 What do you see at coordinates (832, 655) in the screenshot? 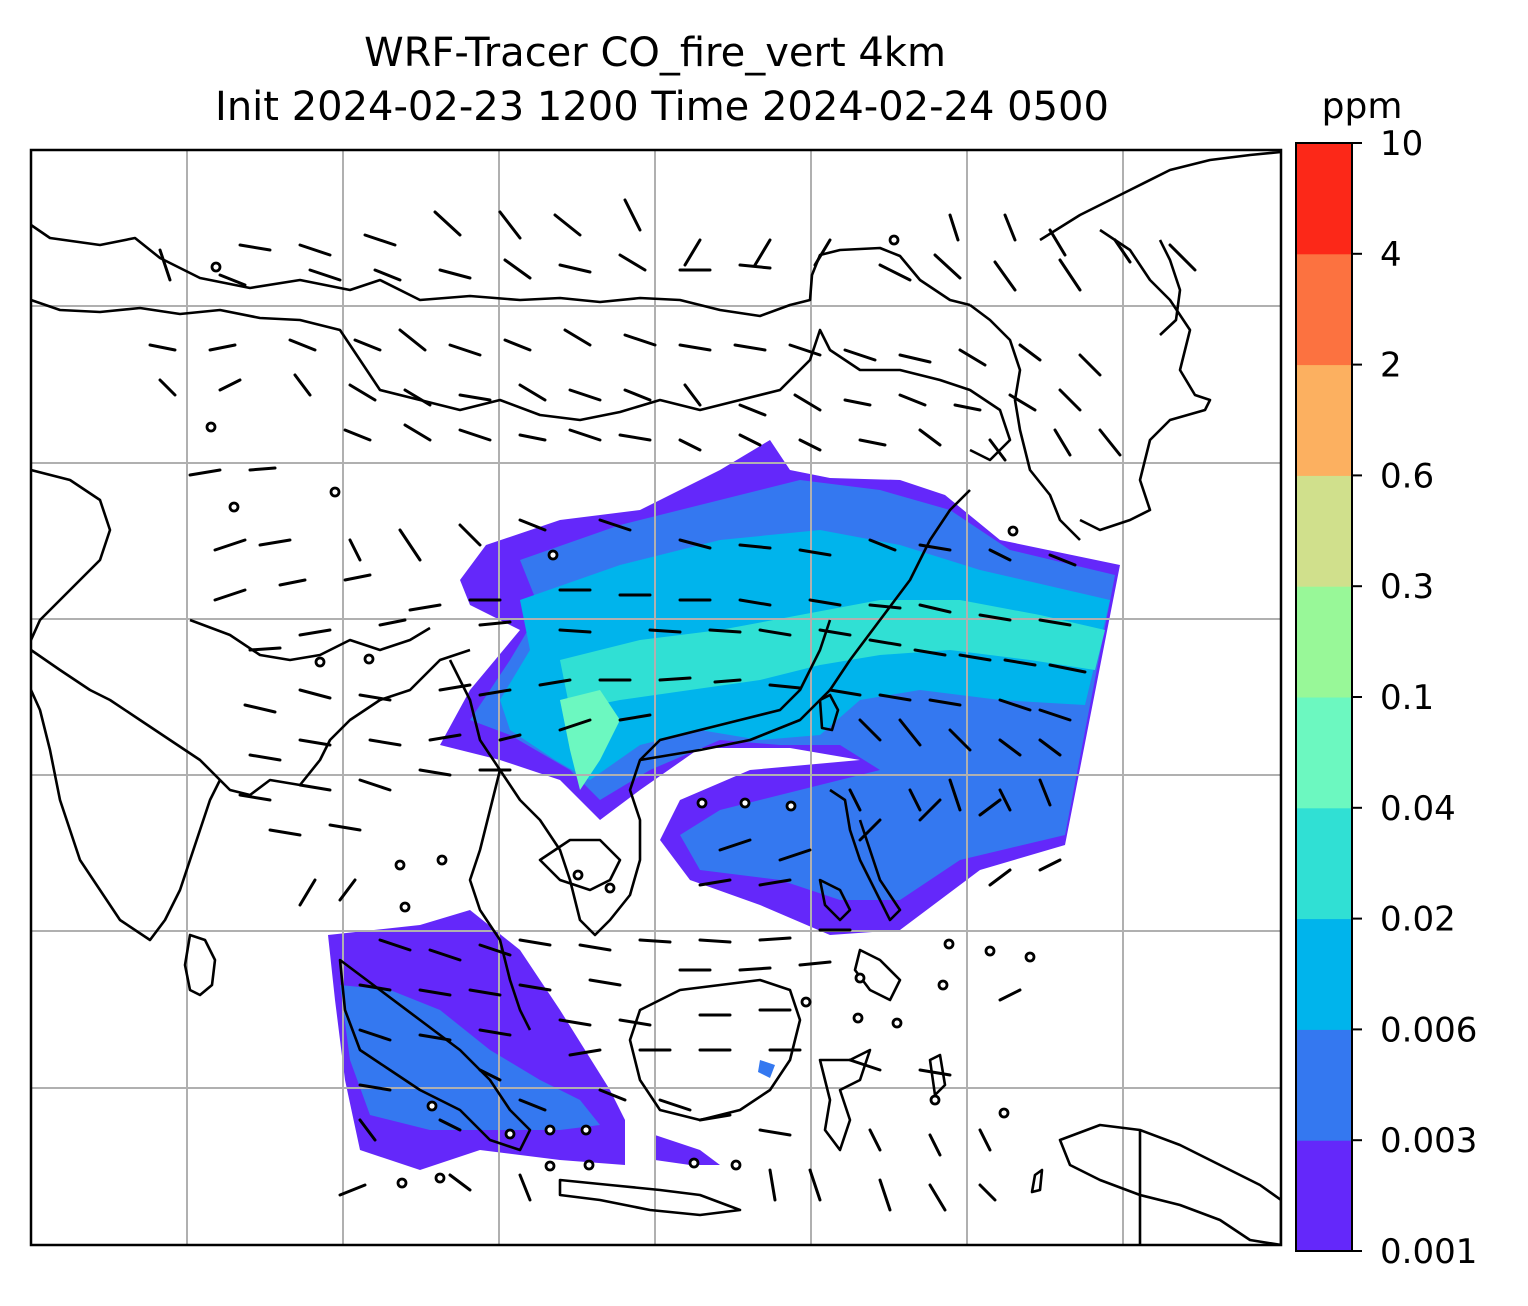
I see `plume-north-level4` at bounding box center [832, 655].